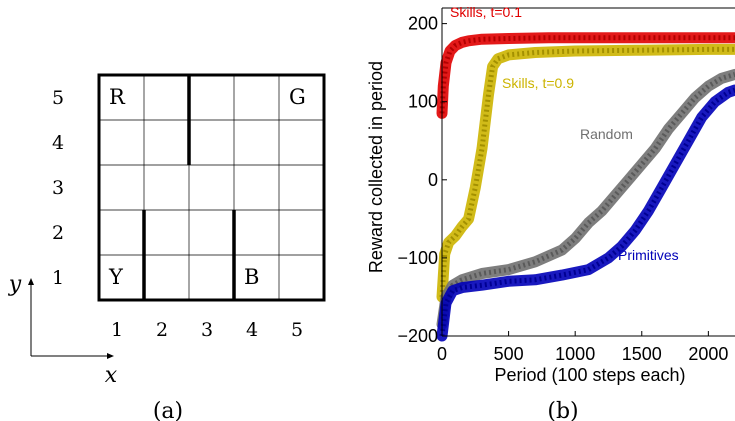 Image resolution: width=735 pixels, height=421 pixels. I want to click on y-axis-arrowhead, so click(31, 281).